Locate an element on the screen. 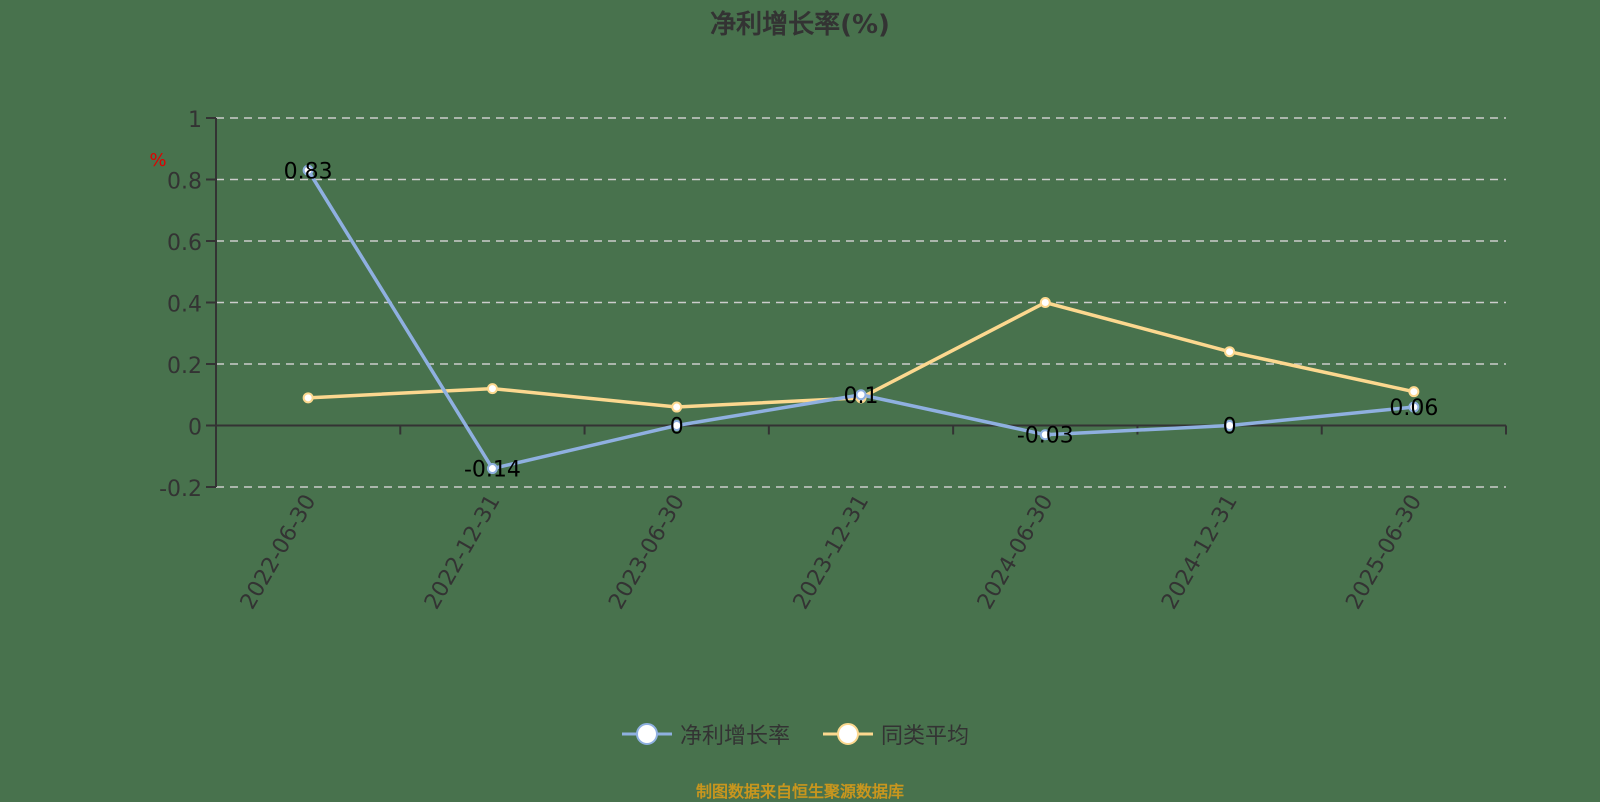  legend-label: 净利增长率 is located at coordinates (735, 736).